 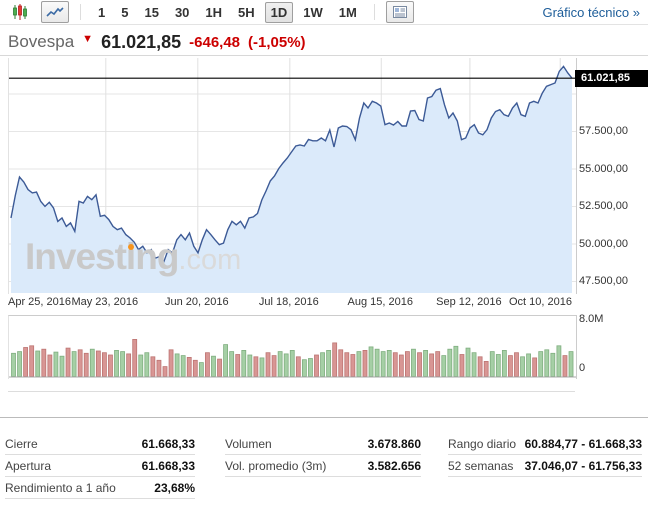 What do you see at coordinates (100, 444) in the screenshot?
I see `stat-row: Cierre 61.668,33` at bounding box center [100, 444].